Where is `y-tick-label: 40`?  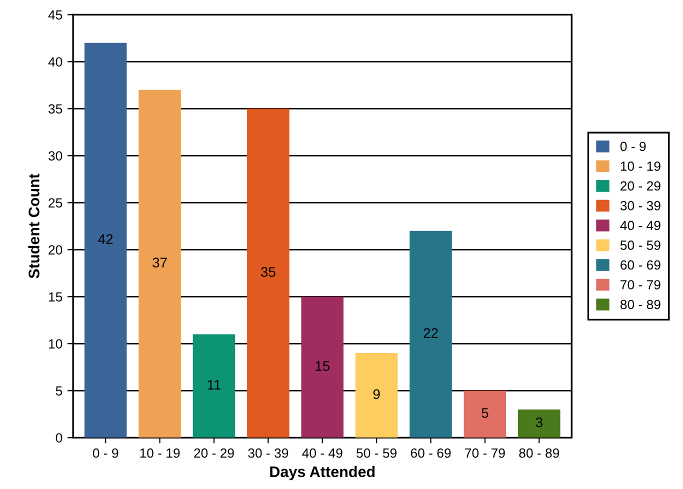 y-tick-label: 40 is located at coordinates (55, 62).